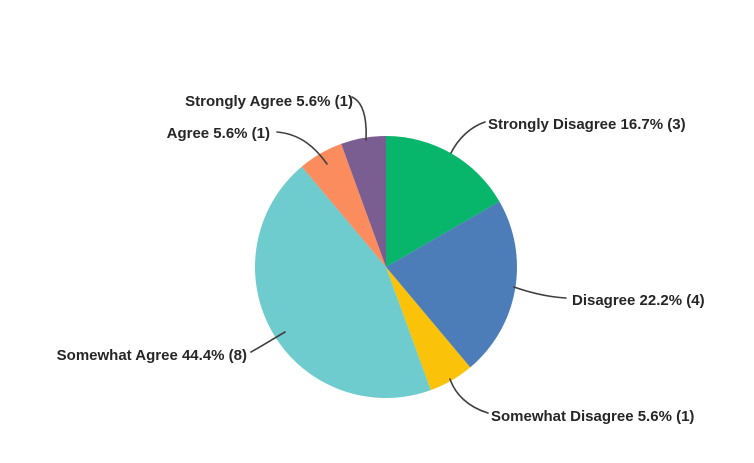 This screenshot has width=754, height=463. Describe the element at coordinates (218, 133) in the screenshot. I see `label-agree: Agree 5.6% (1)` at that location.